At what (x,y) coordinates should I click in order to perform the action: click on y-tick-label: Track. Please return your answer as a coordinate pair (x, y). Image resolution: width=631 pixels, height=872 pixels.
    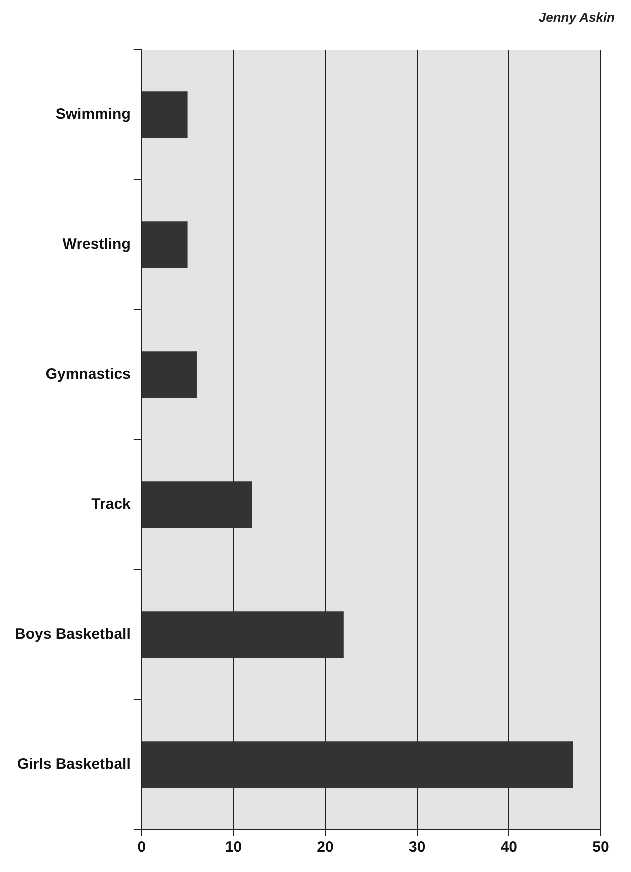
    Looking at the image, I should click on (112, 505).